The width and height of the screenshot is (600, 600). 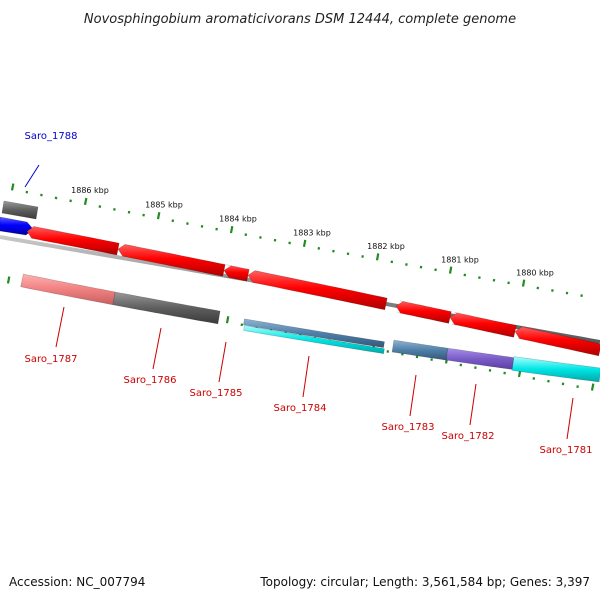 What do you see at coordinates (150, 380) in the screenshot?
I see `gene-label-saro-1786: Saro_1786` at bounding box center [150, 380].